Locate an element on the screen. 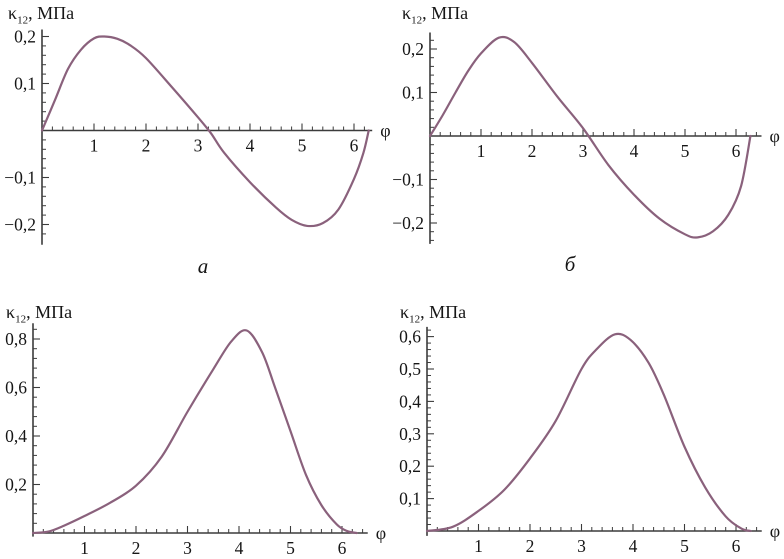 This screenshot has width=784, height=559. y-axis-title-b: κ12, МПа is located at coordinates (435, 17).